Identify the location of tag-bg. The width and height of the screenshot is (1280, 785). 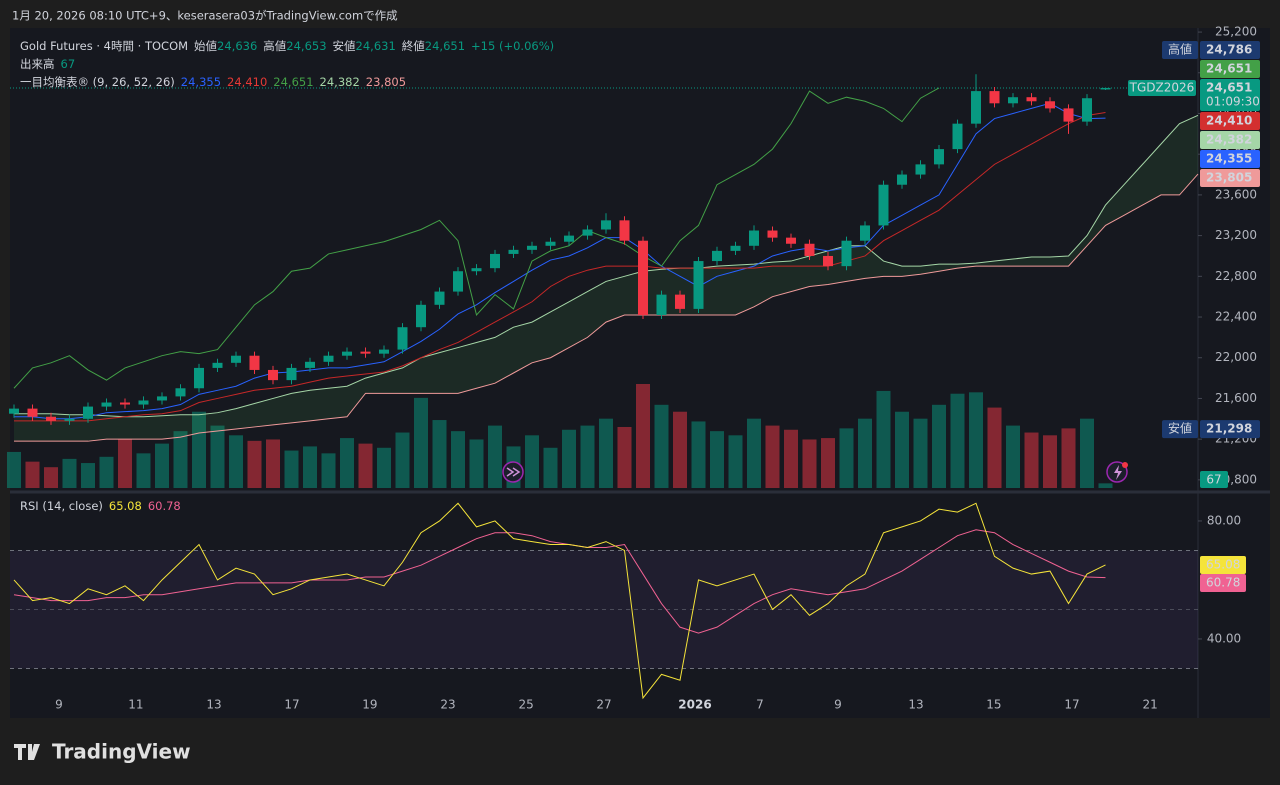
(1162, 87).